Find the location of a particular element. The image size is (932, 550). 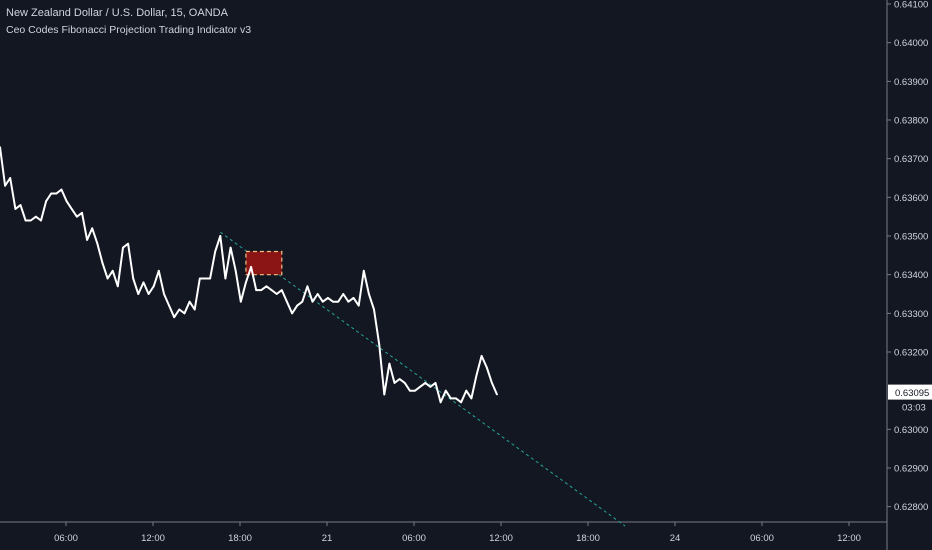

y-tick-label: 0.63200 is located at coordinates (911, 353).